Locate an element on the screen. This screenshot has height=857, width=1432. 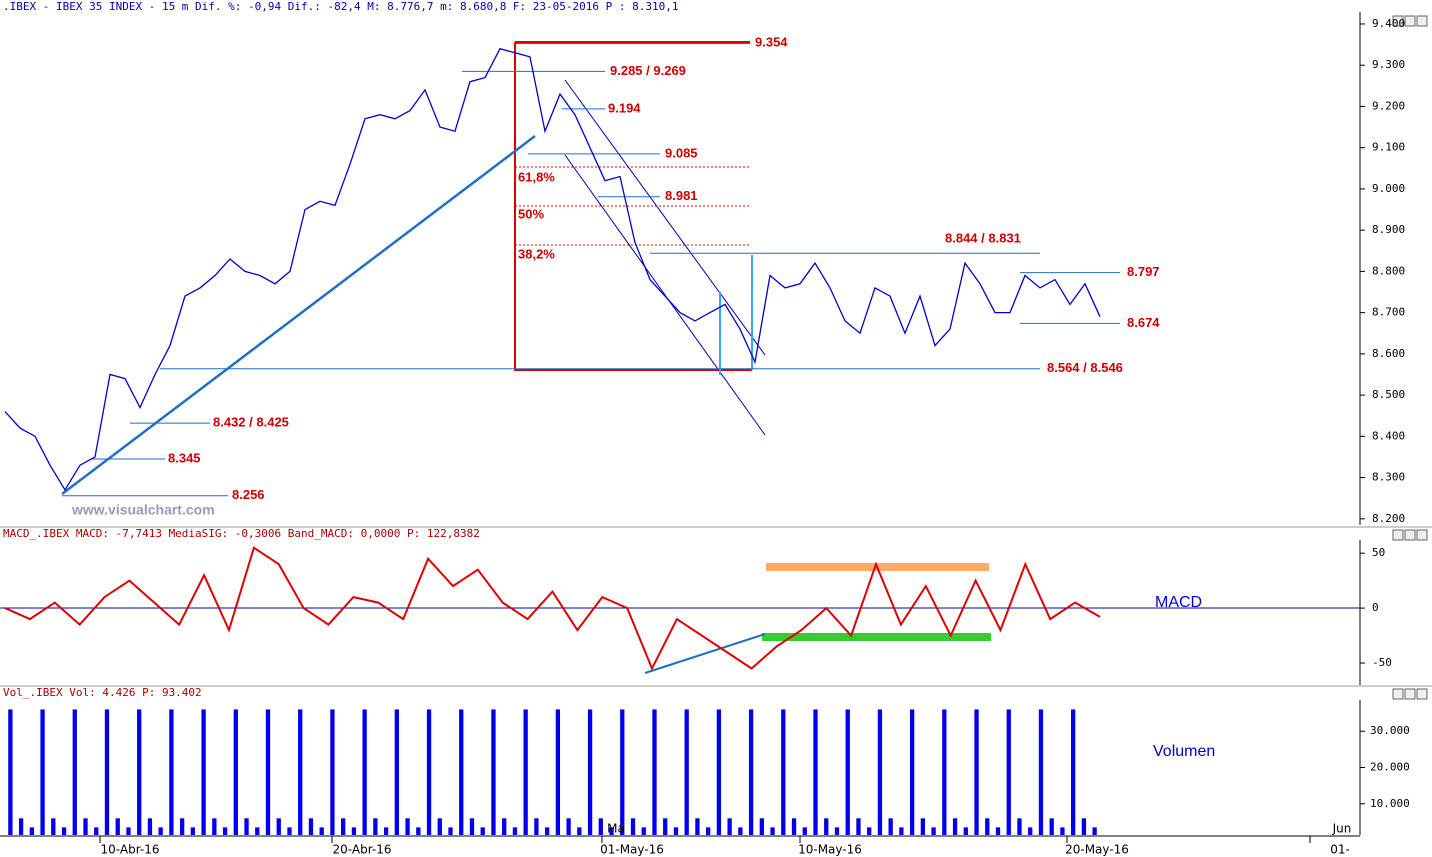
y-tick-label: 9.200 is located at coordinates (1388, 105).